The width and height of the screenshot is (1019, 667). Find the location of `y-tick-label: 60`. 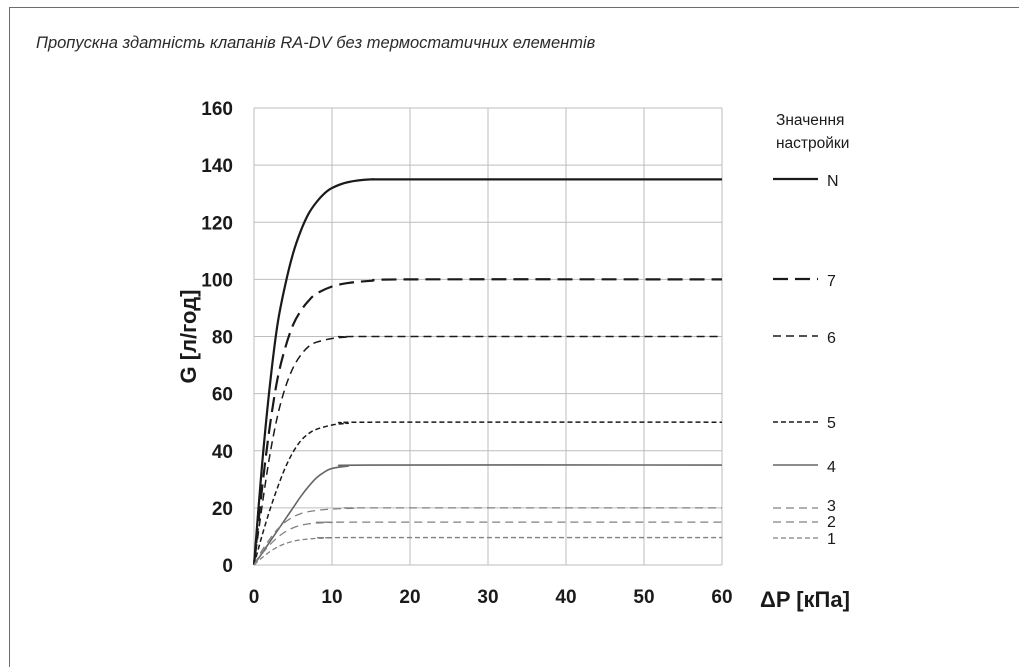

y-tick-label: 60 is located at coordinates (222, 395).